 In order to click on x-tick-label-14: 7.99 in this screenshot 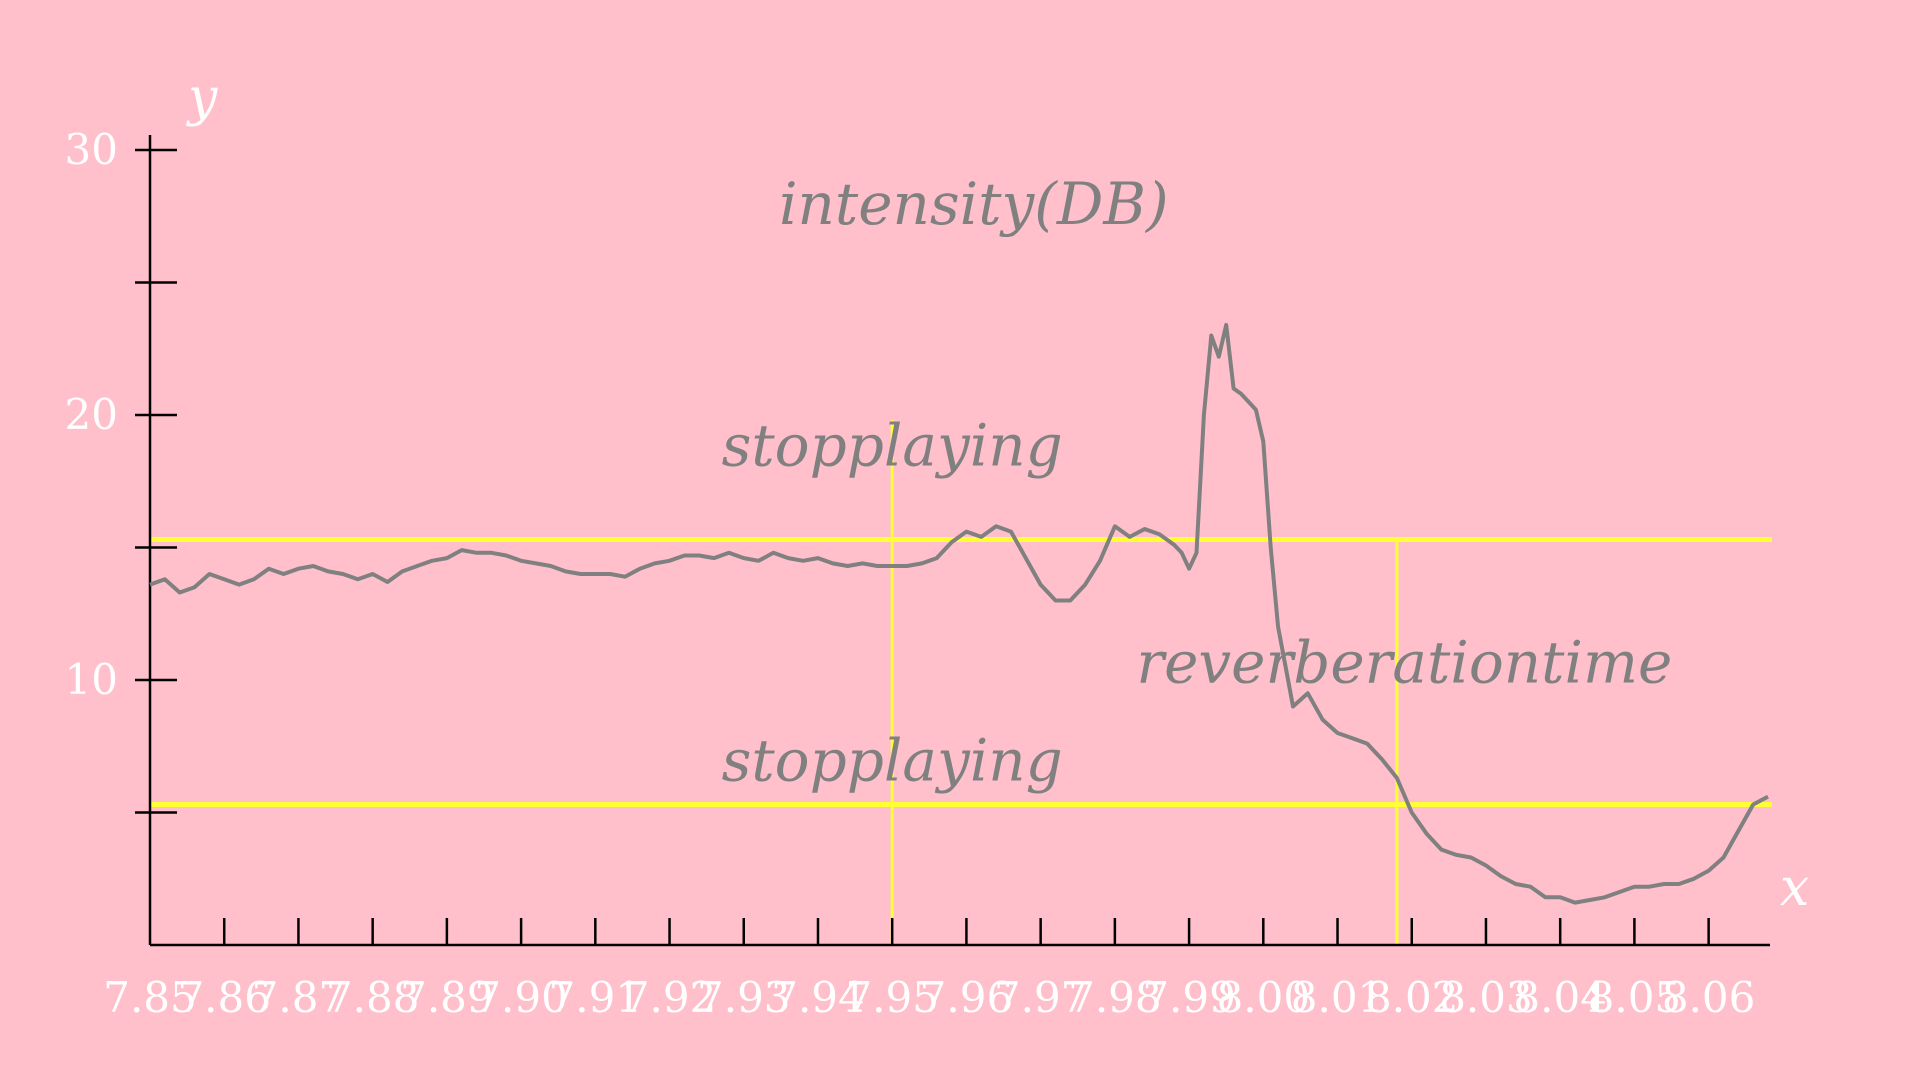, I will do `click(1189, 997)`.